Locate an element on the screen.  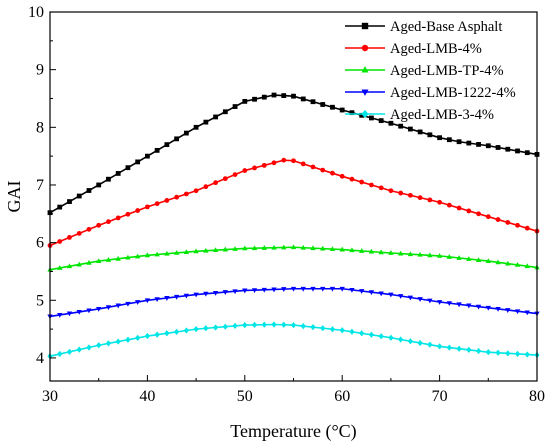
legend-marker is located at coordinates (365, 69).